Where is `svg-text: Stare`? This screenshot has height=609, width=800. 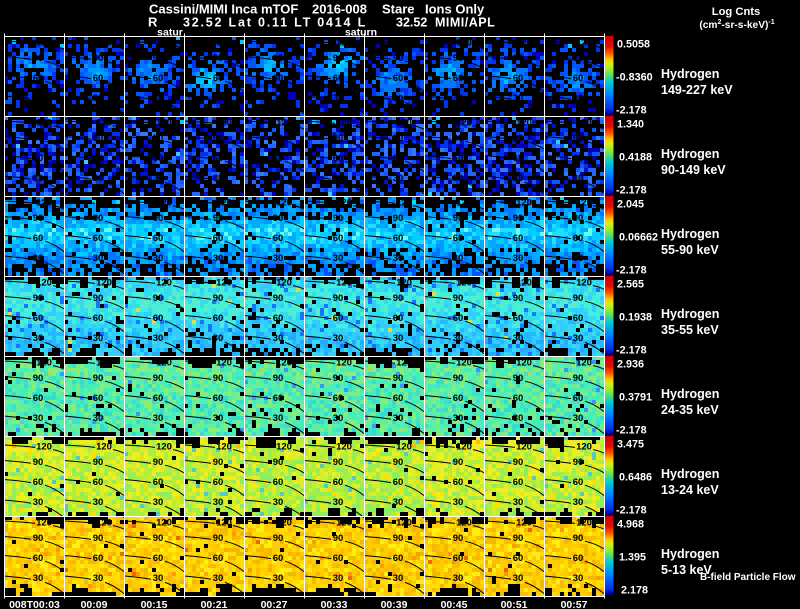 svg-text: Stare is located at coordinates (398, 9).